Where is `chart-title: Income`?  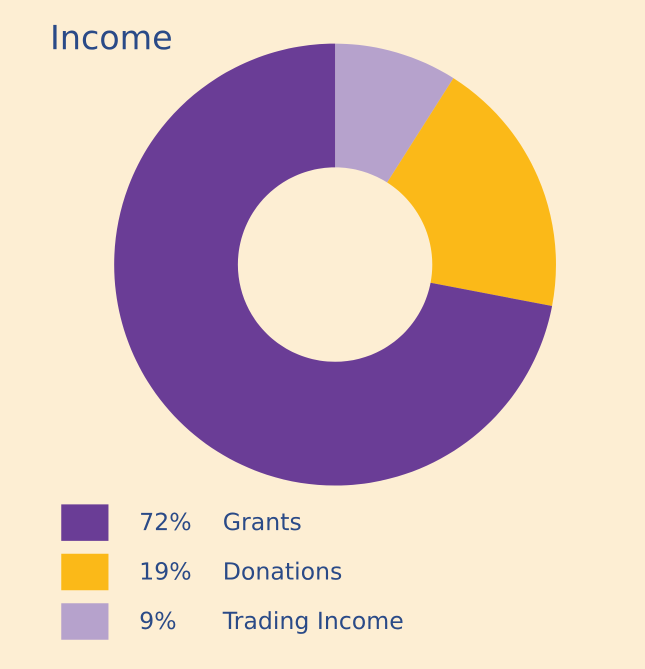
chart-title: Income is located at coordinates (112, 37).